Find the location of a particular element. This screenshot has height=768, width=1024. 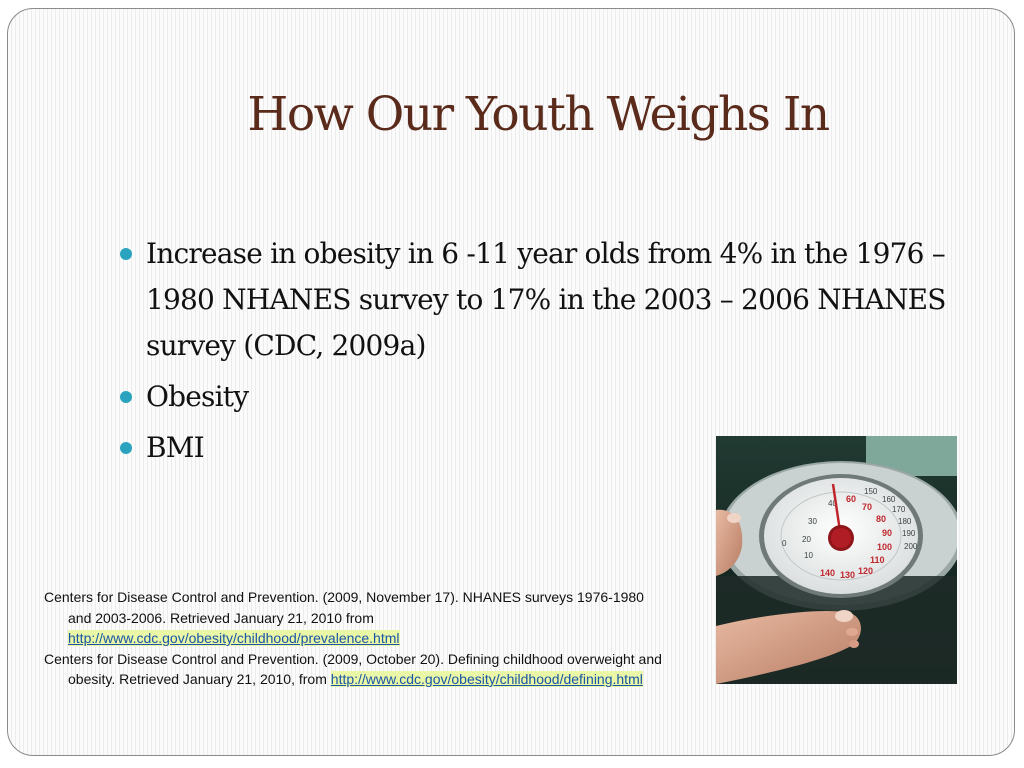

dial-number: 200 is located at coordinates (911, 546).